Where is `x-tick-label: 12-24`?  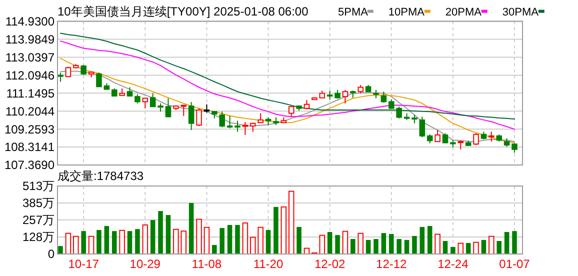 x-tick-label: 12-24 is located at coordinates (453, 264).